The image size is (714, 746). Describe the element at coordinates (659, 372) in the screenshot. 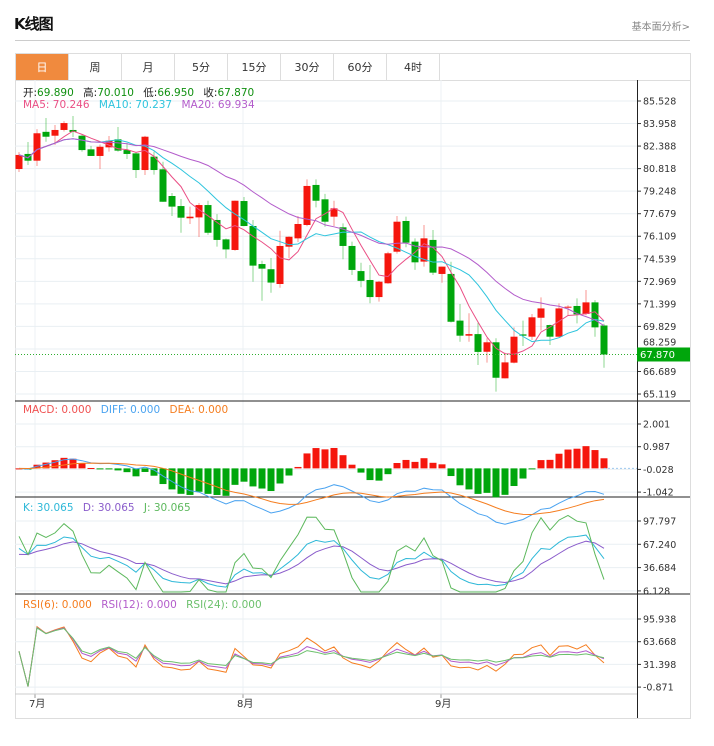

I see `price-axis-label: 66.689` at that location.